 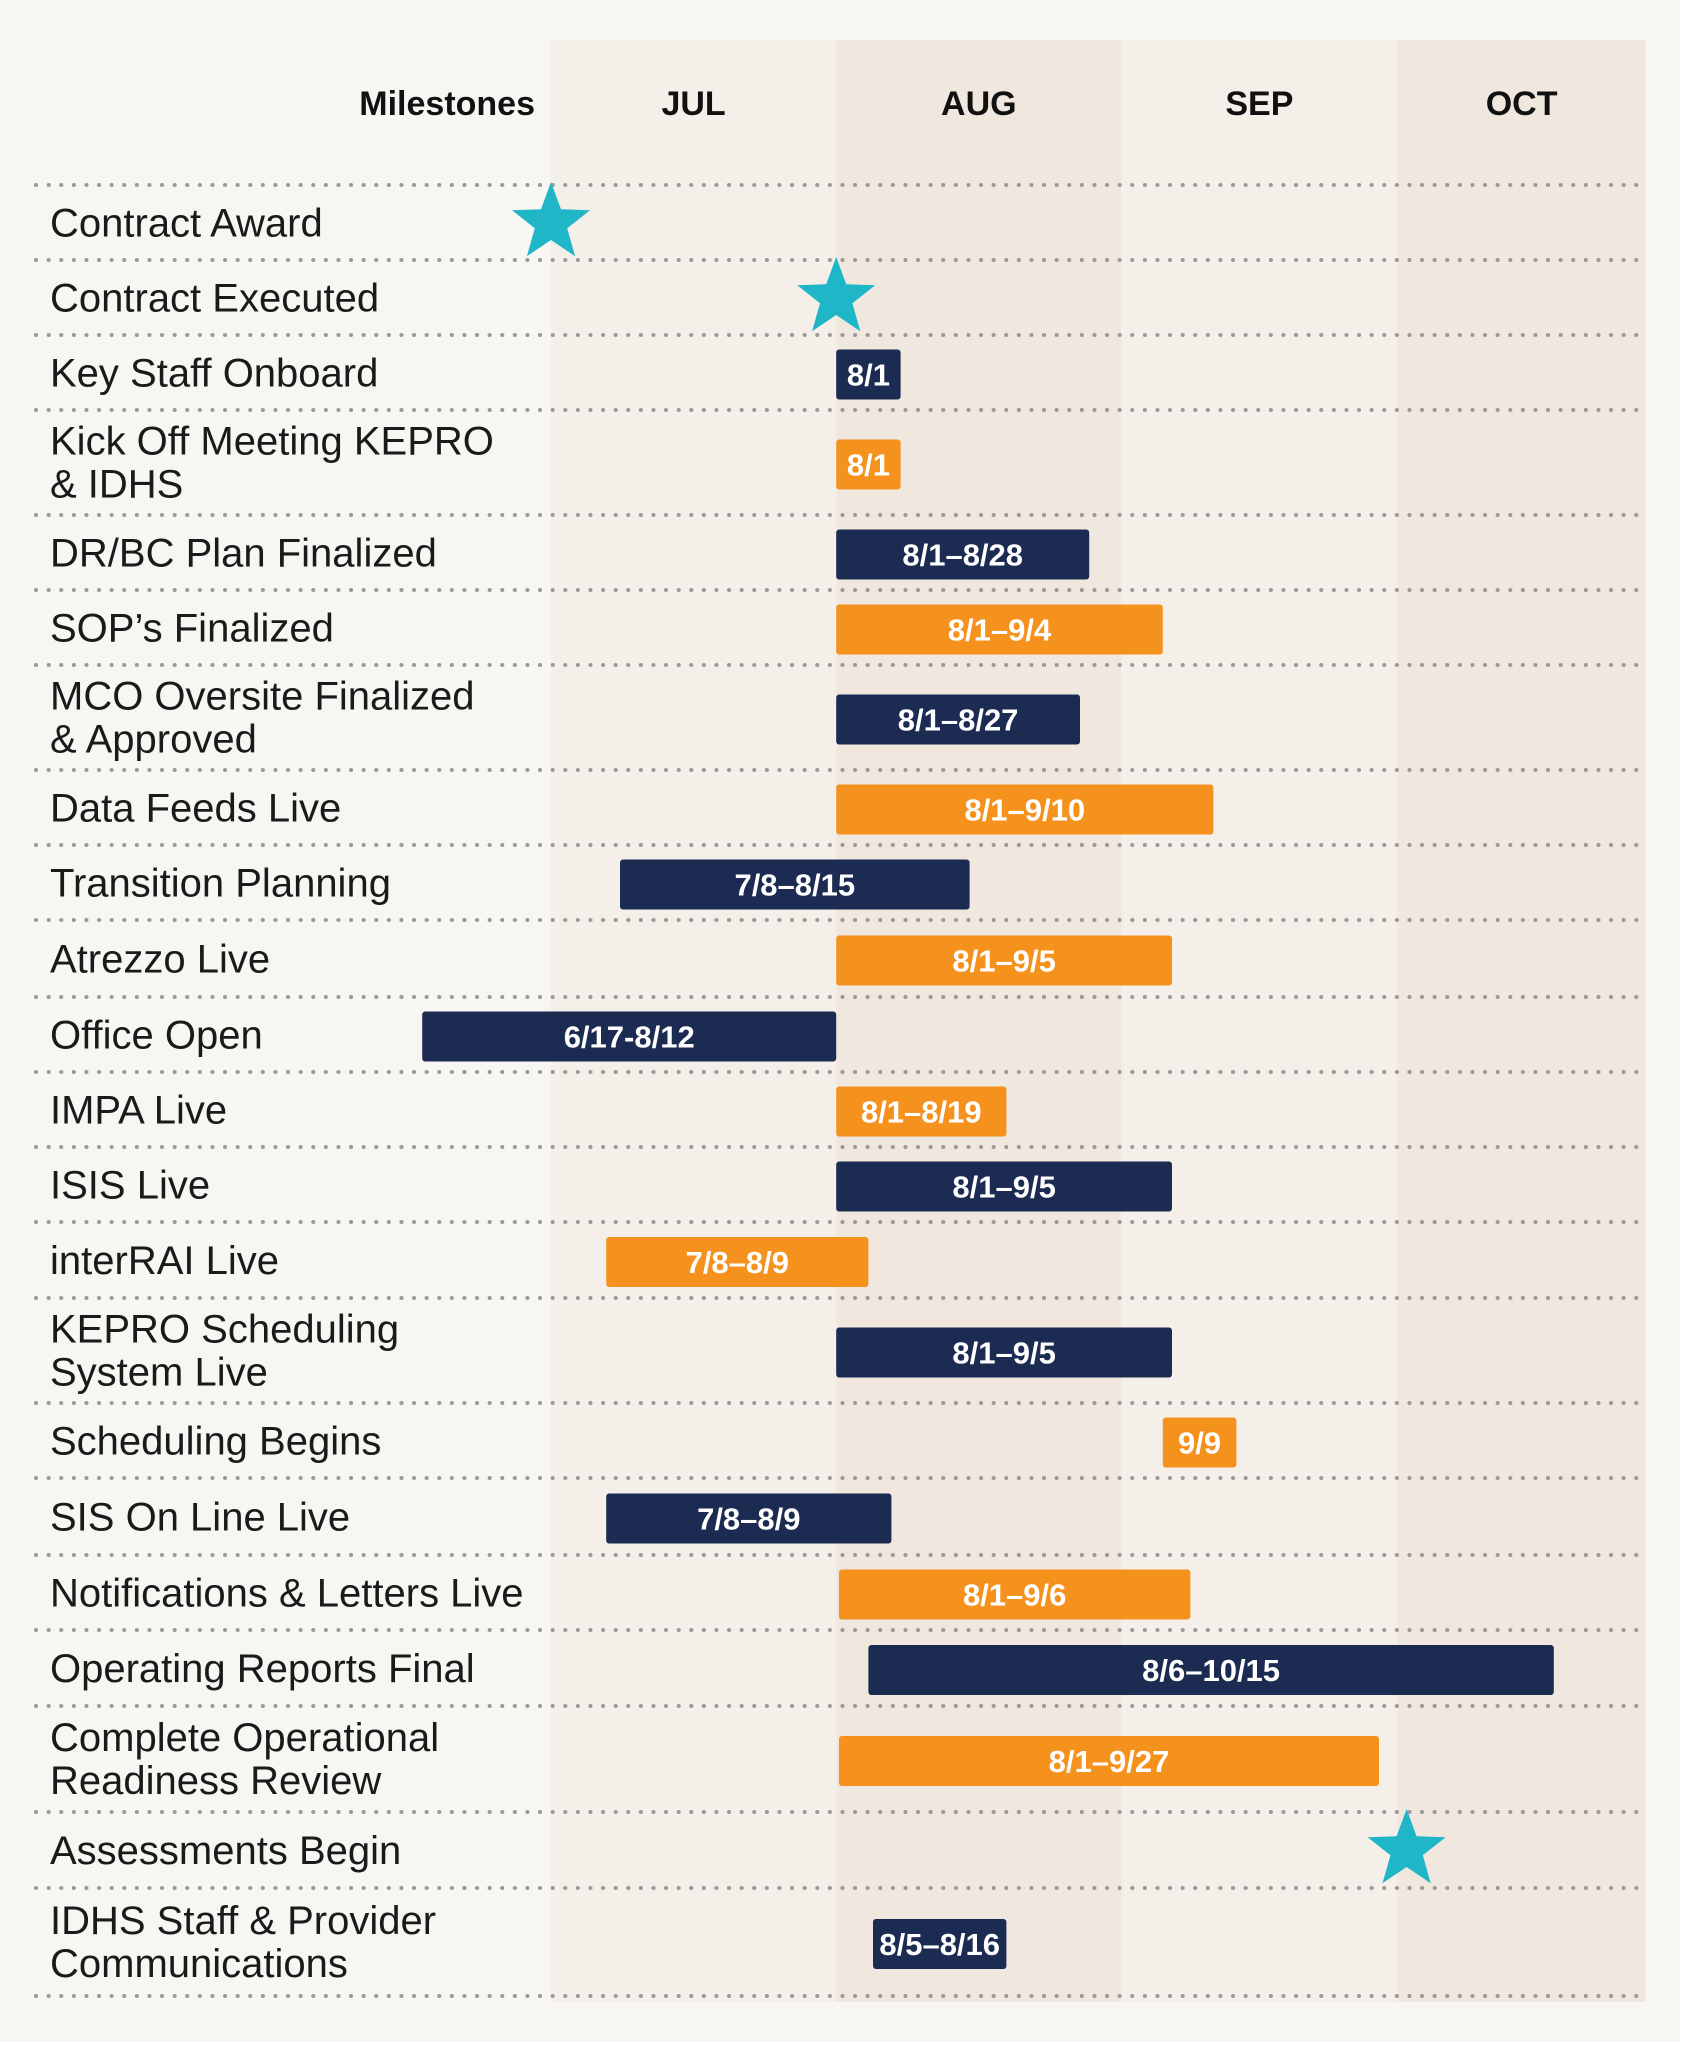 What do you see at coordinates (1522, 104) in the screenshot?
I see `month-label-oct: OCT` at bounding box center [1522, 104].